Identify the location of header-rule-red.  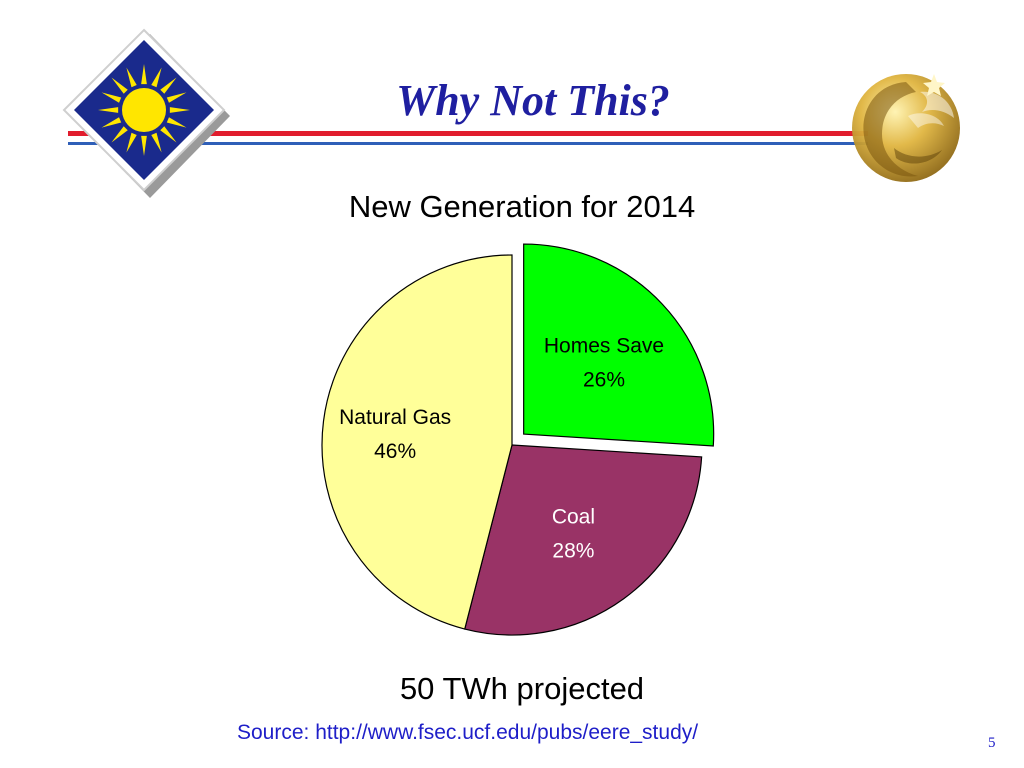
(468, 133).